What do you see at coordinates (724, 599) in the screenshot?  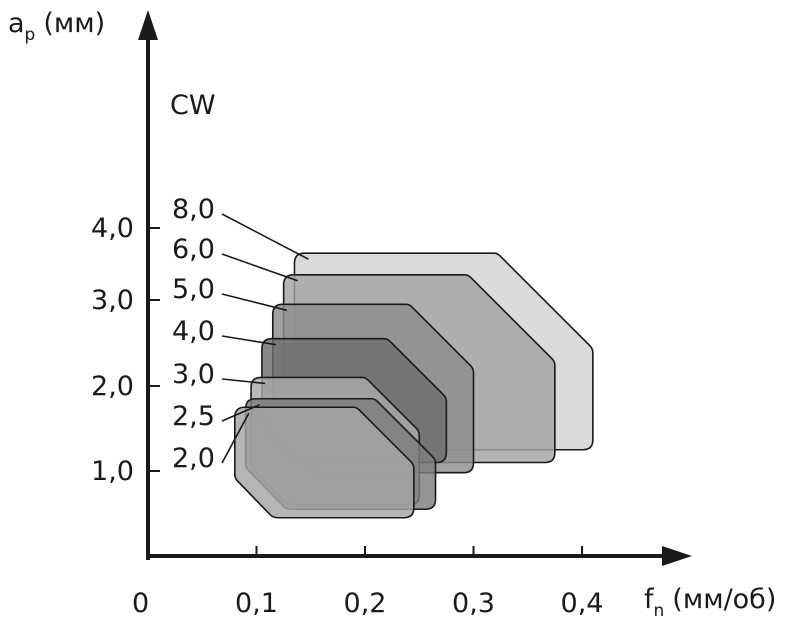 I see `x-axis-label-unit: (мм/об)` at bounding box center [724, 599].